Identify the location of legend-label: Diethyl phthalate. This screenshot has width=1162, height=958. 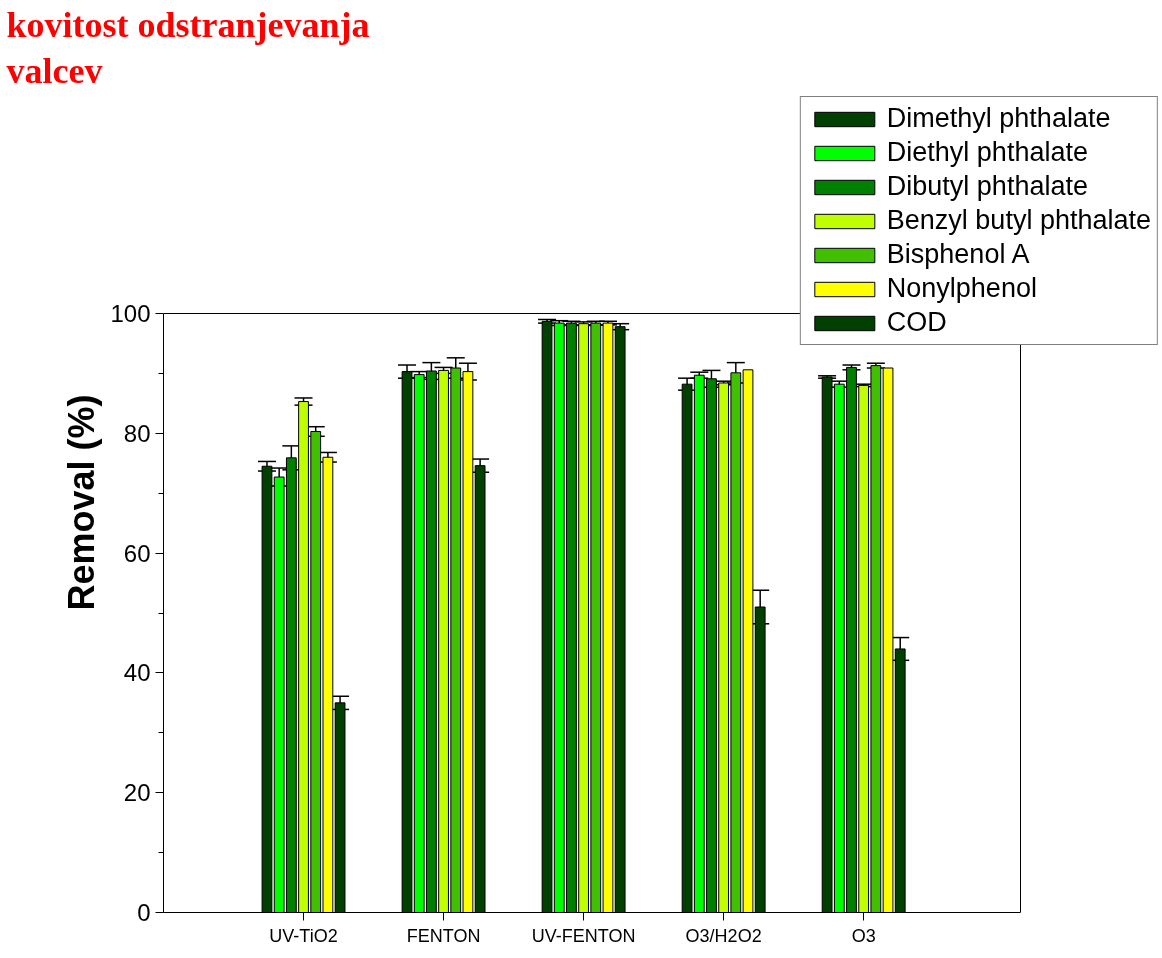
(987, 152).